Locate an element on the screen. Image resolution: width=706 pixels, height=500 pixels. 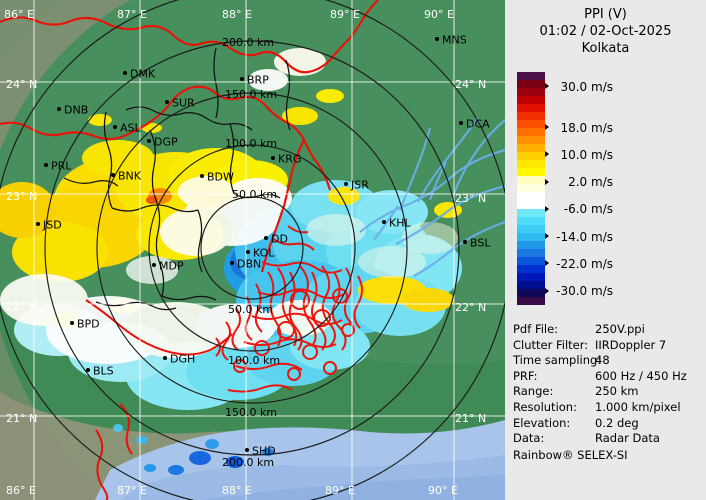
colorbar-tick-label: -30.0 m/s is located at coordinates (584, 291).